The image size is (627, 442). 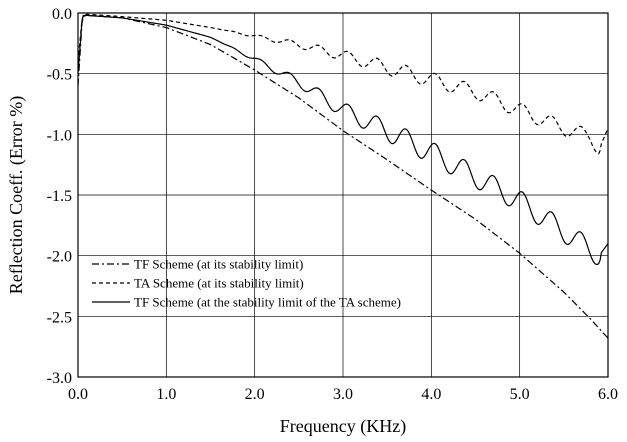 What do you see at coordinates (59, 196) in the screenshot?
I see `y-tick-label: -1.5` at bounding box center [59, 196].